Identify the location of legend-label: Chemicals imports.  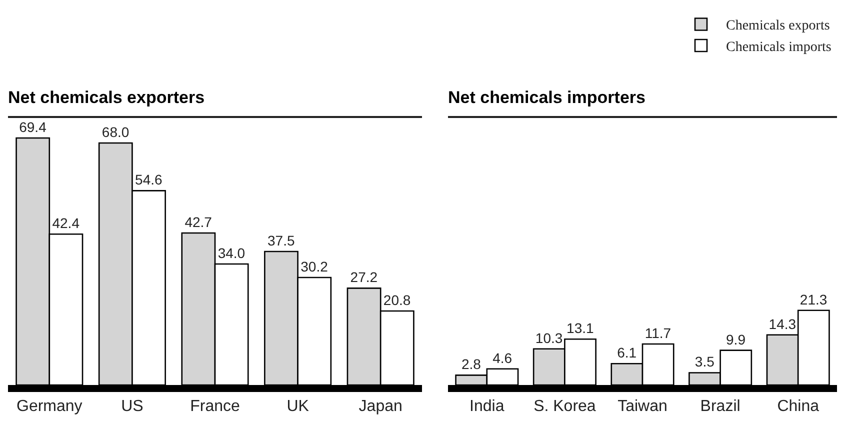
(779, 47).